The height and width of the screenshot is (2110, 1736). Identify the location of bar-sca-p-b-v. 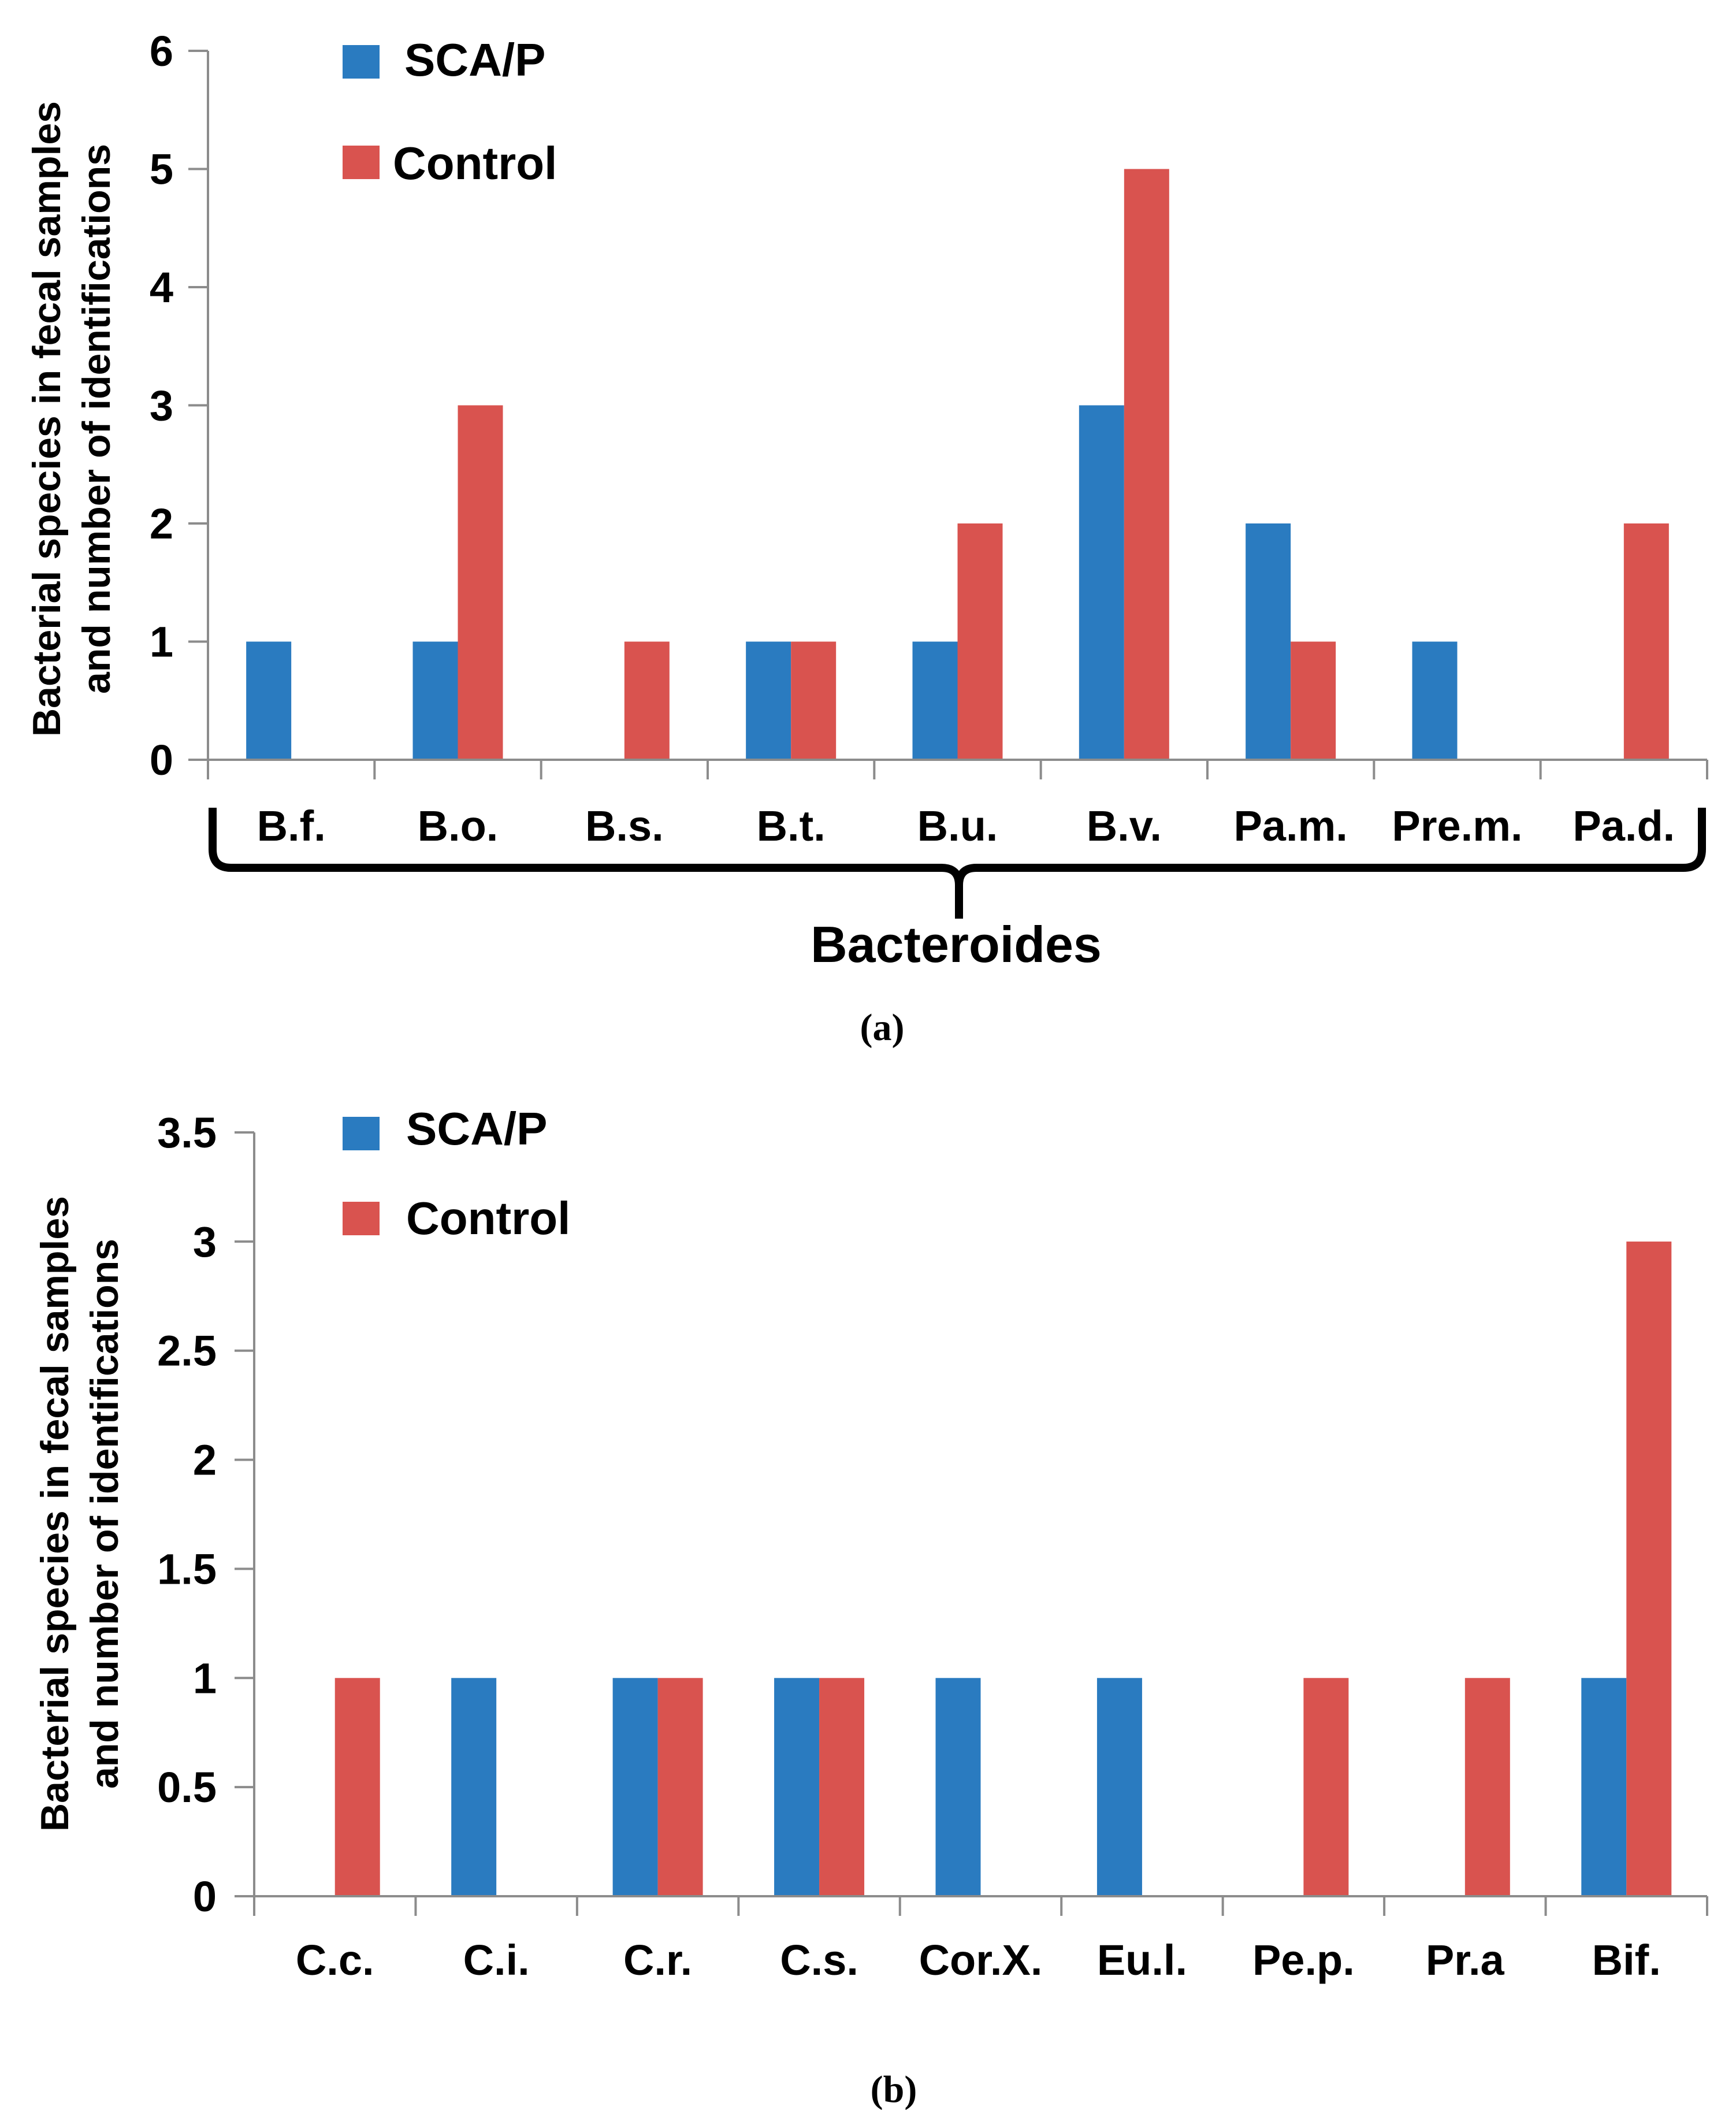
(1101, 582).